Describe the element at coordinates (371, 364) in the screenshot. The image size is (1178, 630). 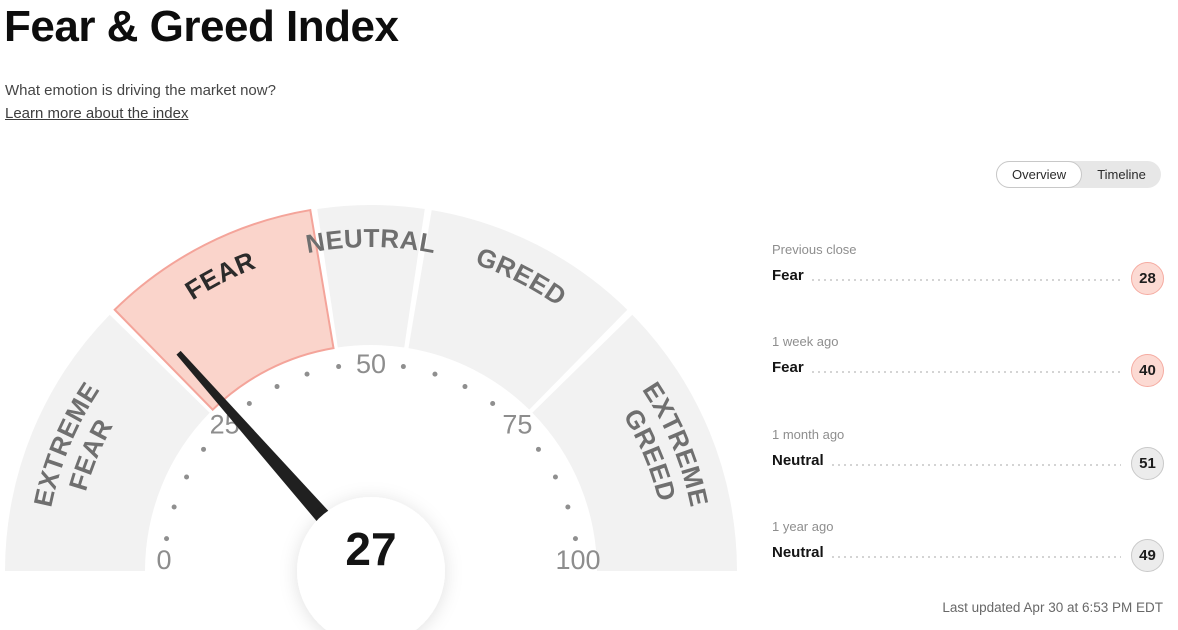
I see `gauge-tick-label: 50` at that location.